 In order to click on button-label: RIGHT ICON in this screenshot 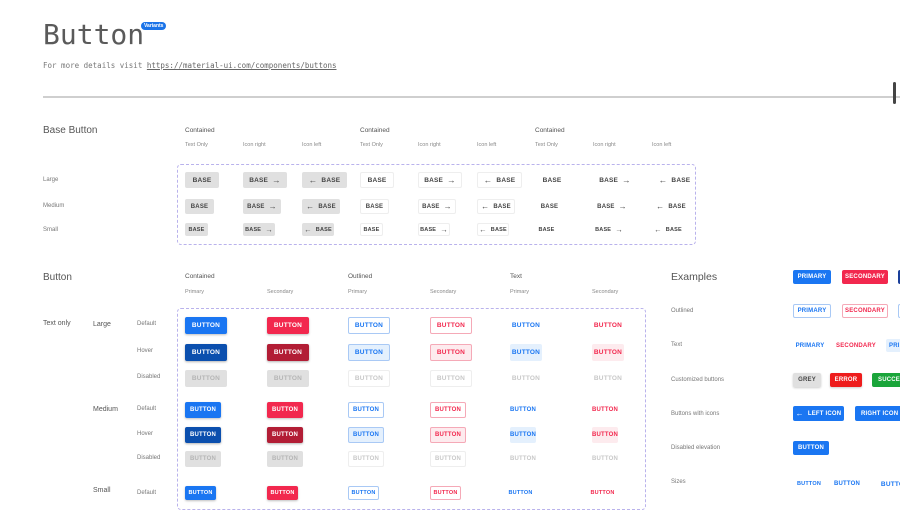, I will do `click(880, 413)`.